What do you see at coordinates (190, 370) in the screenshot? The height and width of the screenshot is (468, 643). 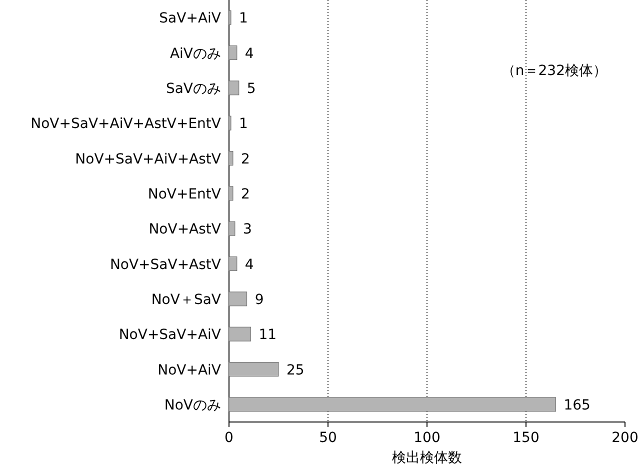 I see `y-tick-label: NoV+AiV` at bounding box center [190, 370].